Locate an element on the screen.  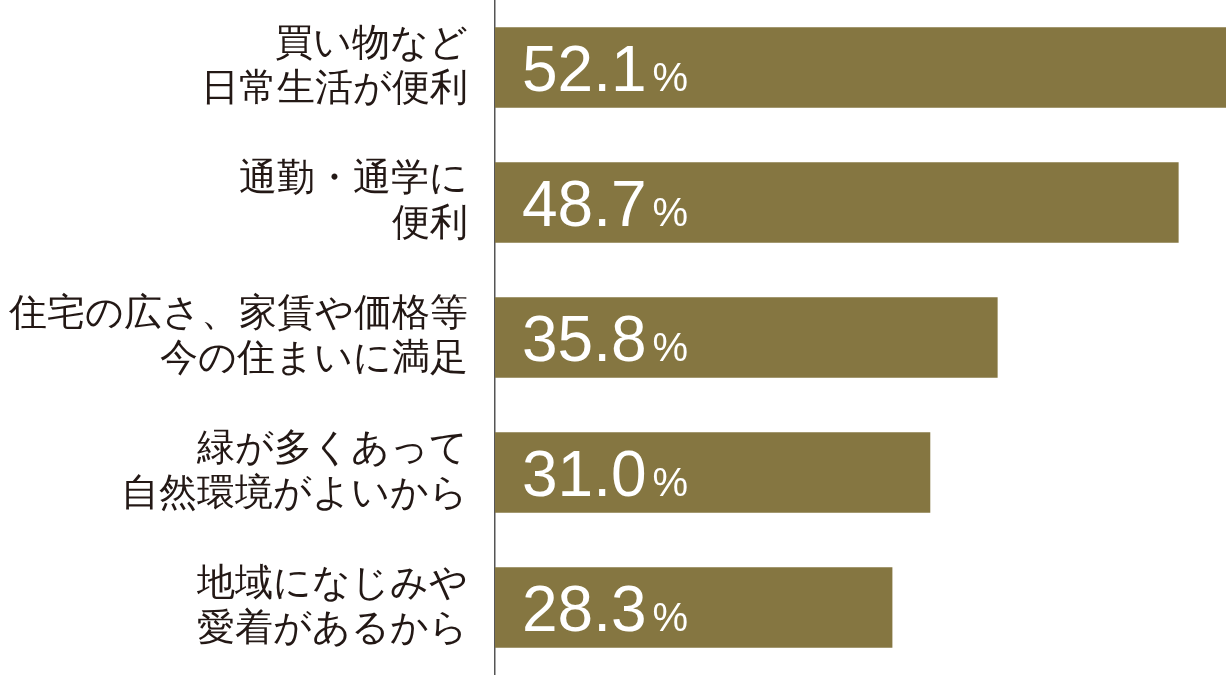
y-tick-label: 買い物など日常生活が便利 is located at coordinates (334, 64).